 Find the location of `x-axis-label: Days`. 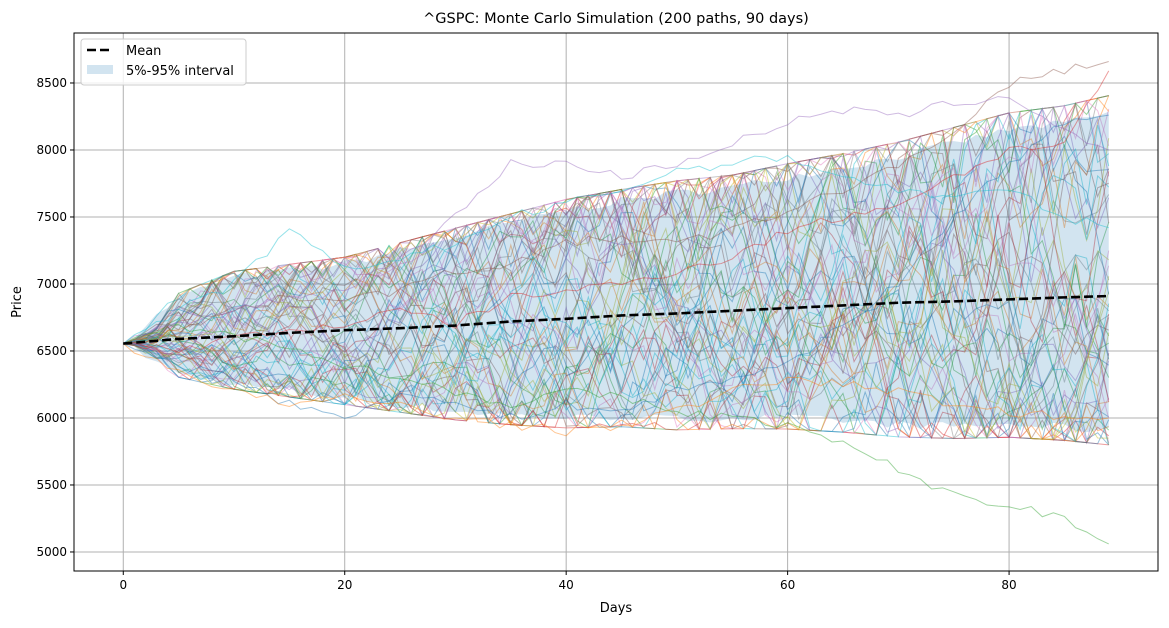

x-axis-label: Days is located at coordinates (616, 608).